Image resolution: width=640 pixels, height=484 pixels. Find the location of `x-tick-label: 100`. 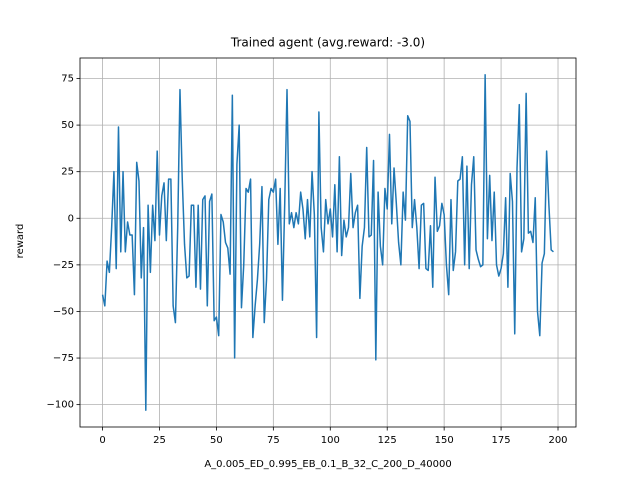

x-tick-label: 100 is located at coordinates (330, 440).